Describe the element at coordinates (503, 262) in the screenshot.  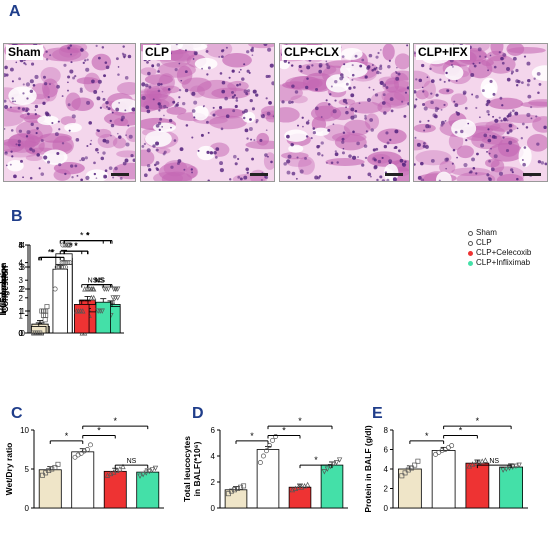
I see `legend-label: CLP+Infliximab` at that location.